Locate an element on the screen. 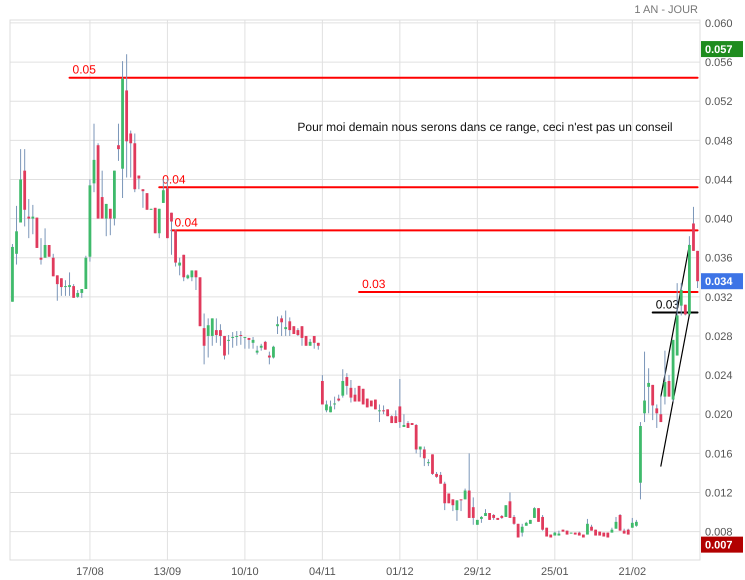 The image size is (745, 580). text: 0.057 is located at coordinates (719, 50).